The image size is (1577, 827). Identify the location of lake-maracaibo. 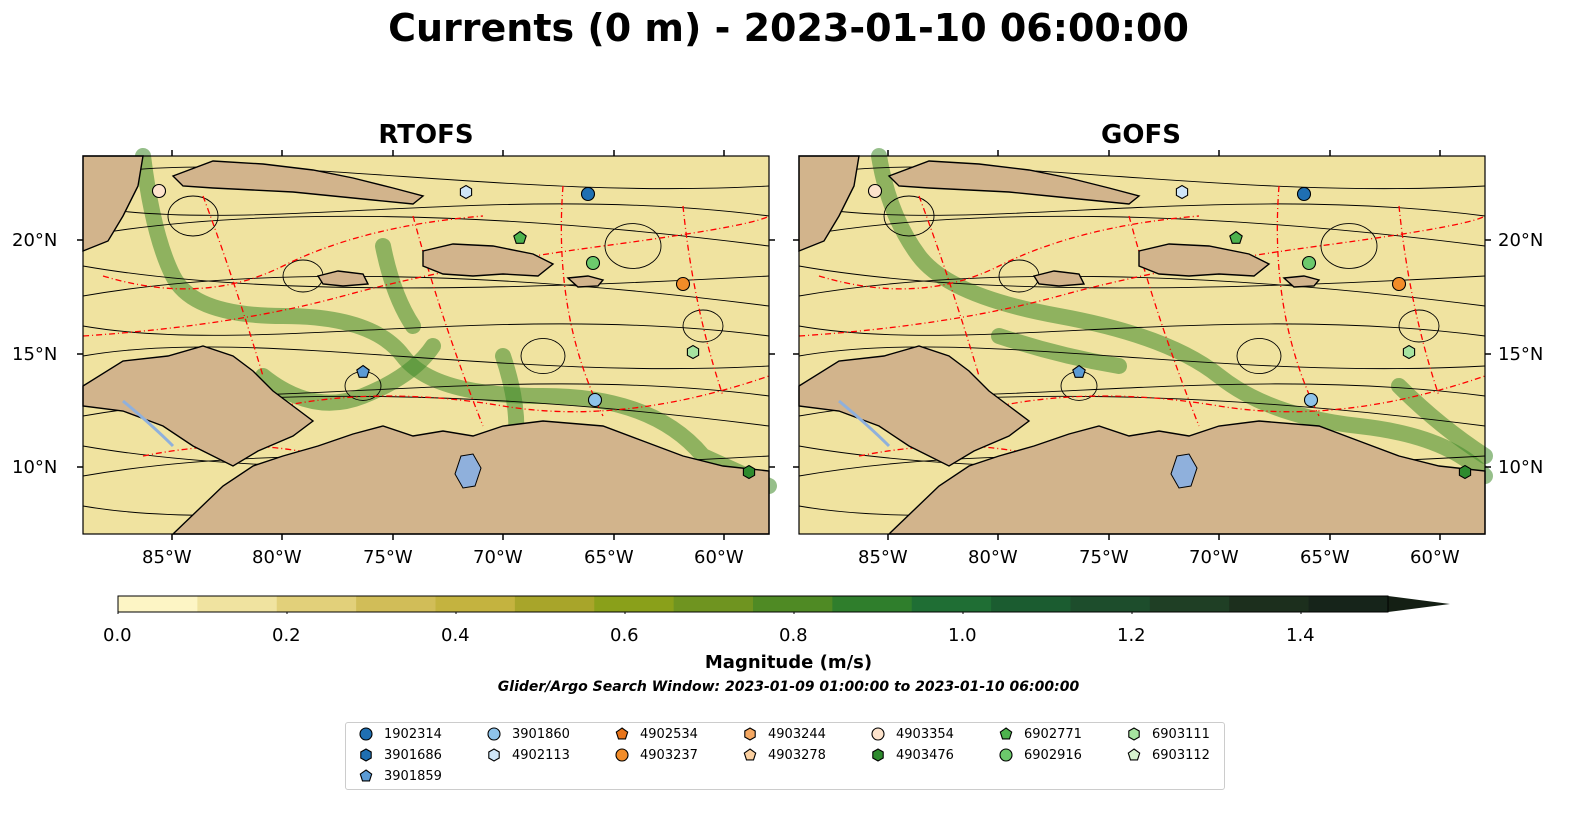
(1184, 471).